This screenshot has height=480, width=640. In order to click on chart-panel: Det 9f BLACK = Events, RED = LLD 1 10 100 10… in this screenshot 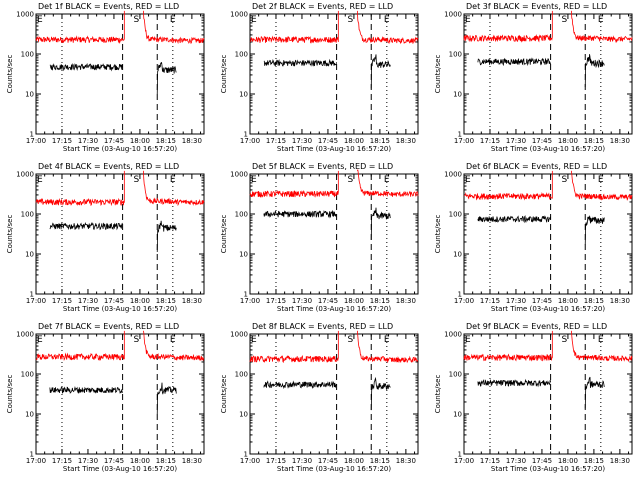, I will do `click(533, 397)`.